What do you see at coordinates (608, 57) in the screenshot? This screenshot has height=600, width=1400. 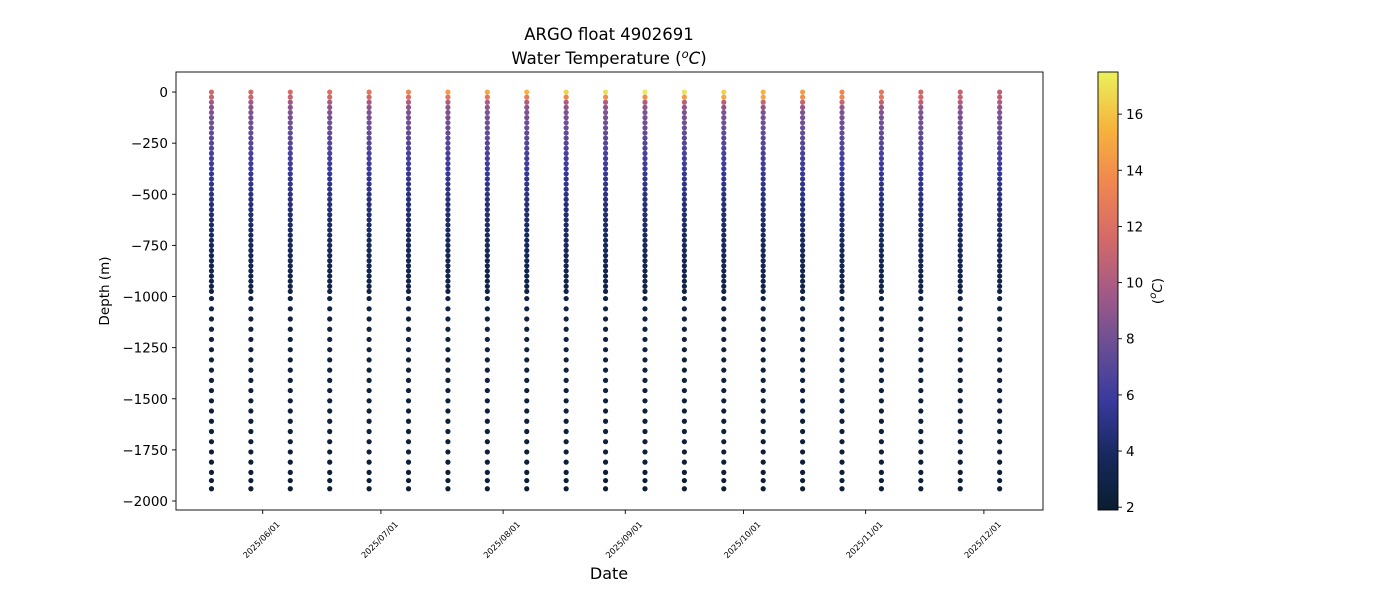 I see `chart-subtitle: Water Temperature (oC)` at bounding box center [608, 57].